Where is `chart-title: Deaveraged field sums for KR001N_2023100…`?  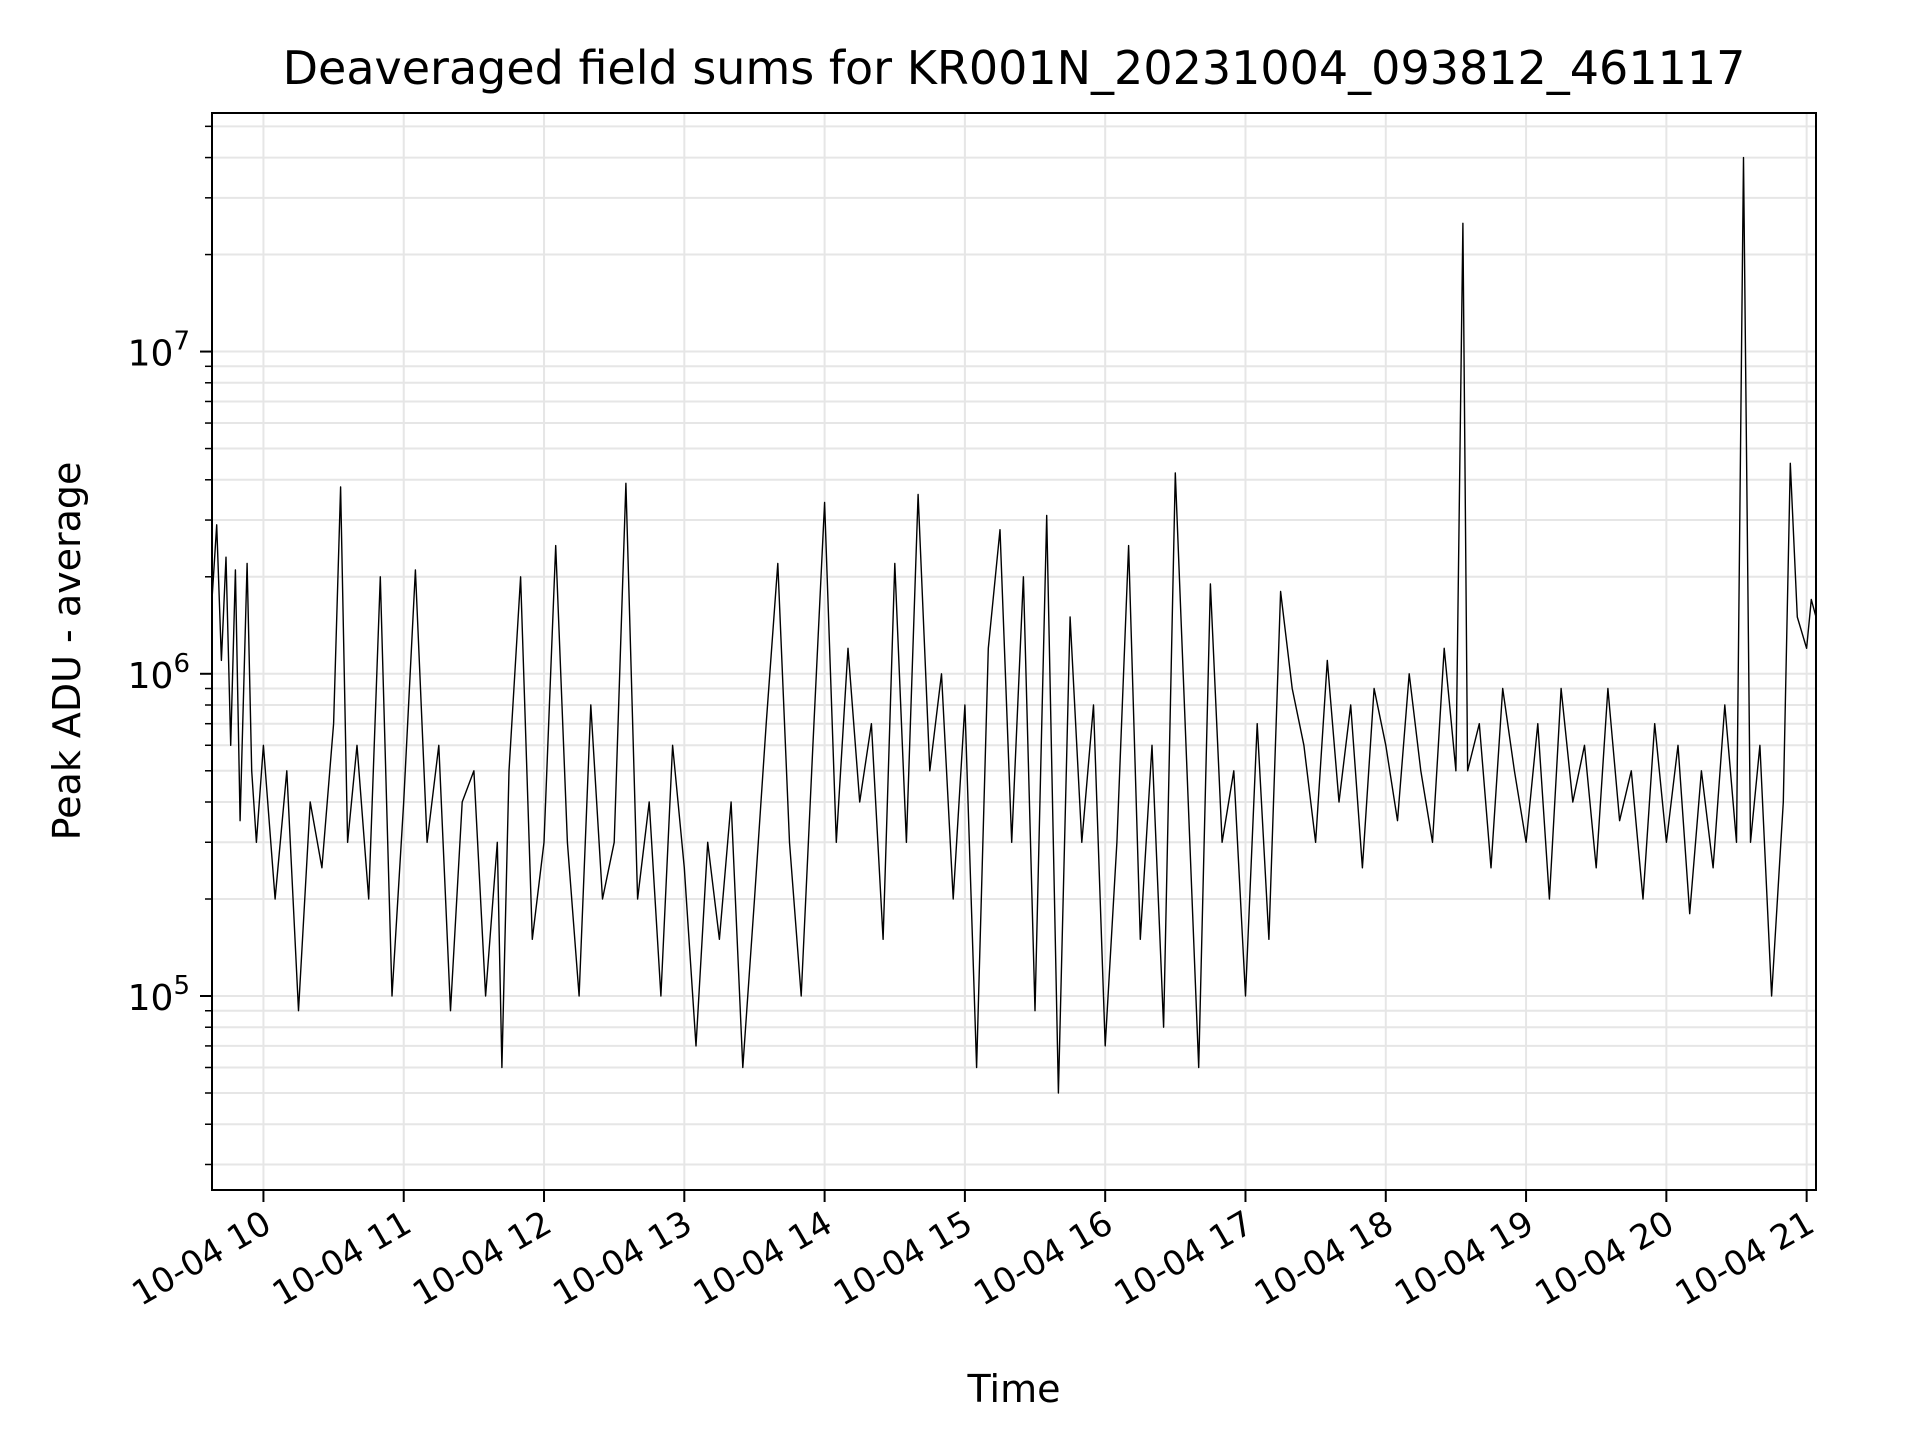 chart-title: Deaveraged field sums for KR001N_2023100… is located at coordinates (1014, 68).